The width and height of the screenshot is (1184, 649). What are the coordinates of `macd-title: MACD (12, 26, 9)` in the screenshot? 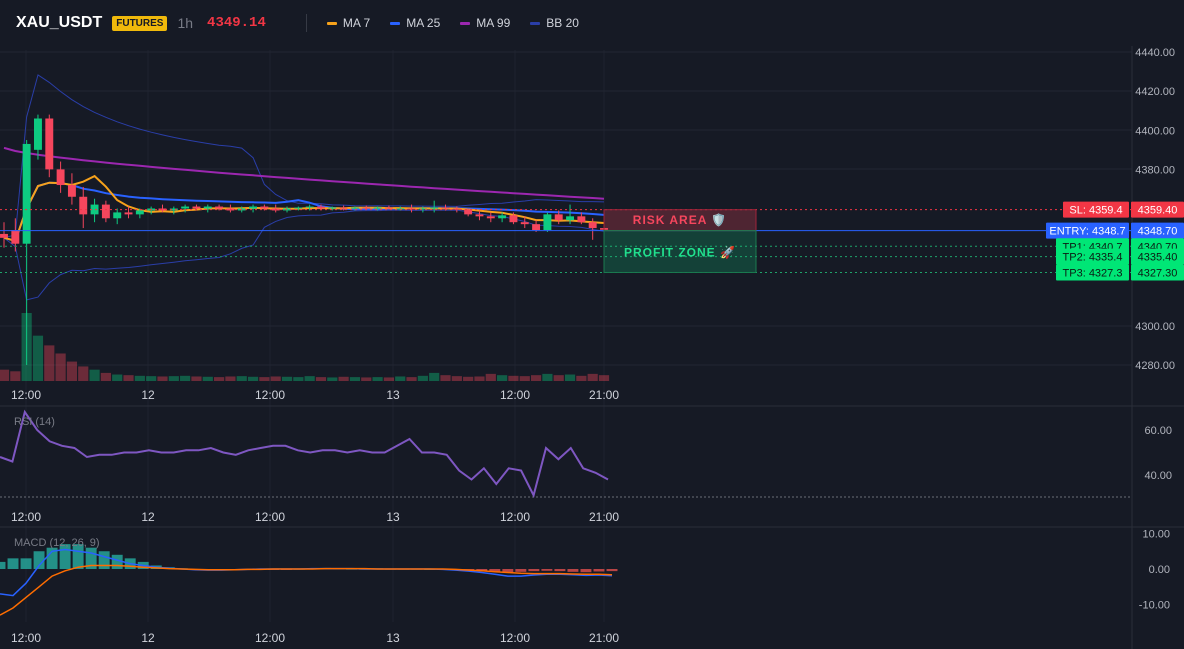 It's located at (57, 543).